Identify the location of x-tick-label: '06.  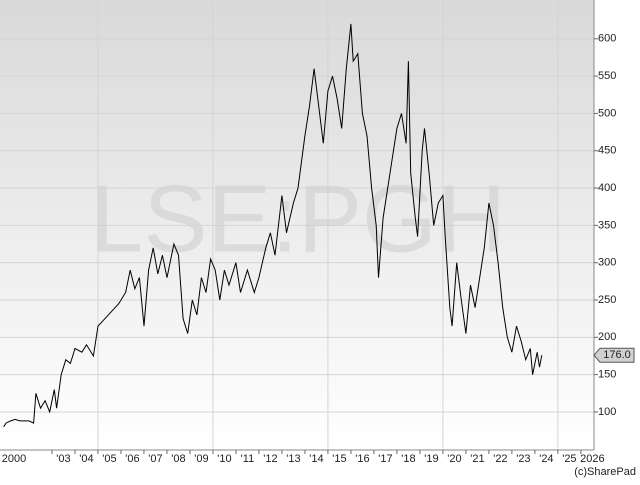
(132, 459).